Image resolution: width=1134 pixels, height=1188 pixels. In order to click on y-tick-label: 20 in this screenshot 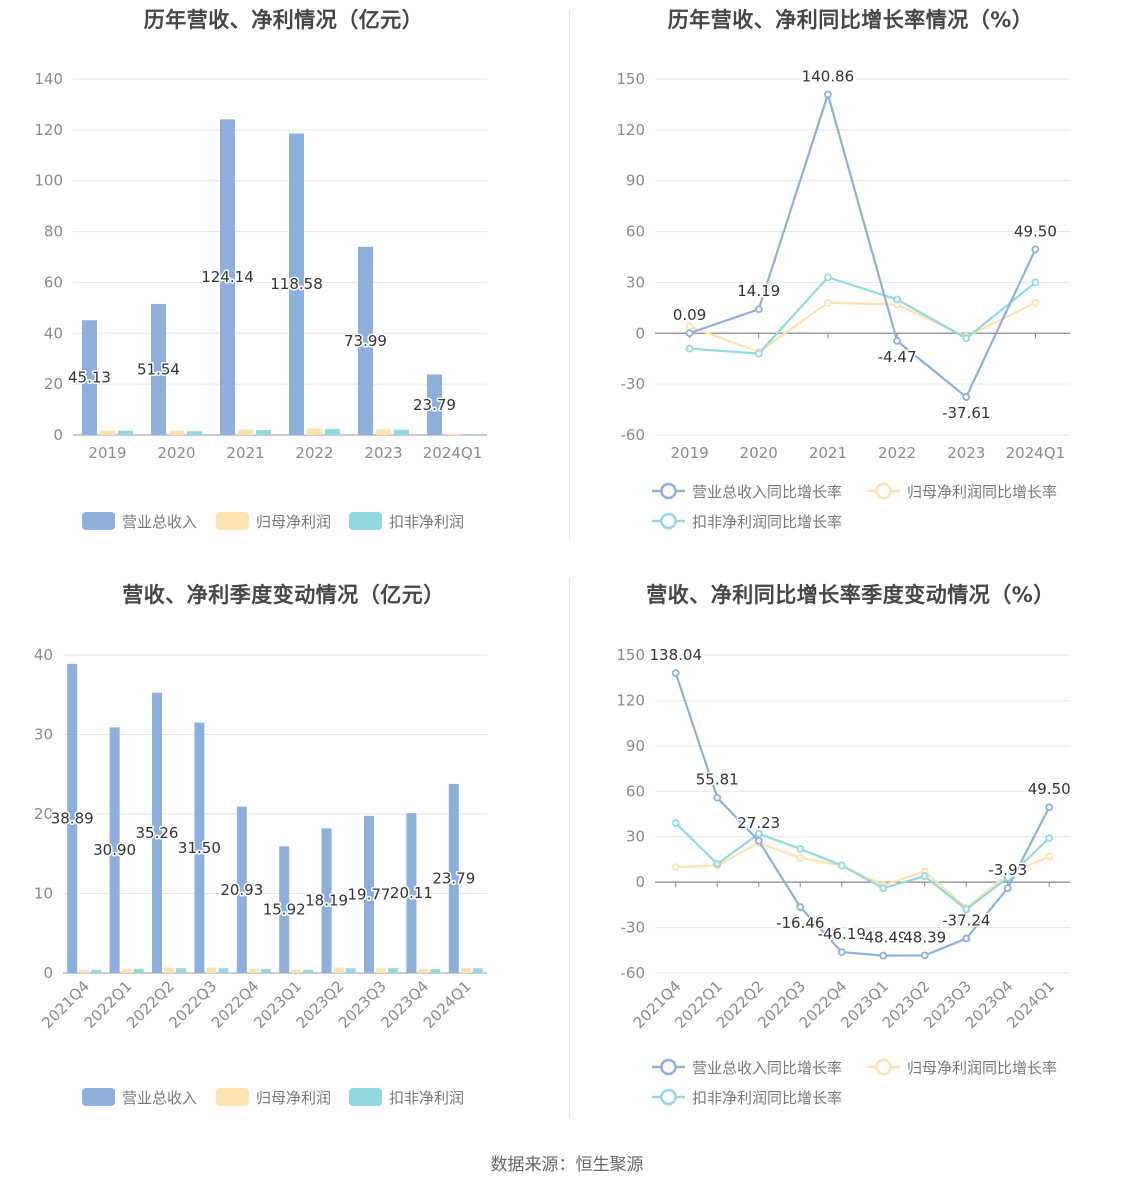, I will do `click(53, 384)`.